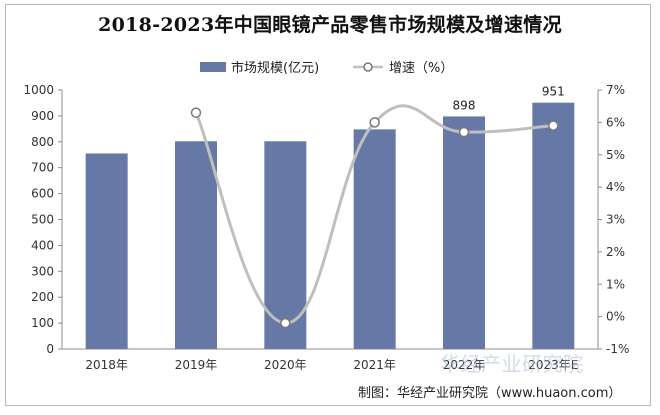 Image resolution: width=660 pixels, height=415 pixels. I want to click on bar-data-label: 951, so click(553, 92).